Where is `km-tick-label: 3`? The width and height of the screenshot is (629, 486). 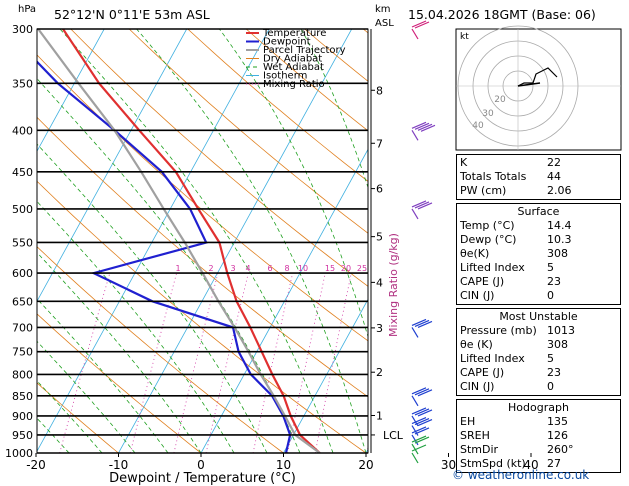
km-tick-label: 3 is located at coordinates (379, 328).